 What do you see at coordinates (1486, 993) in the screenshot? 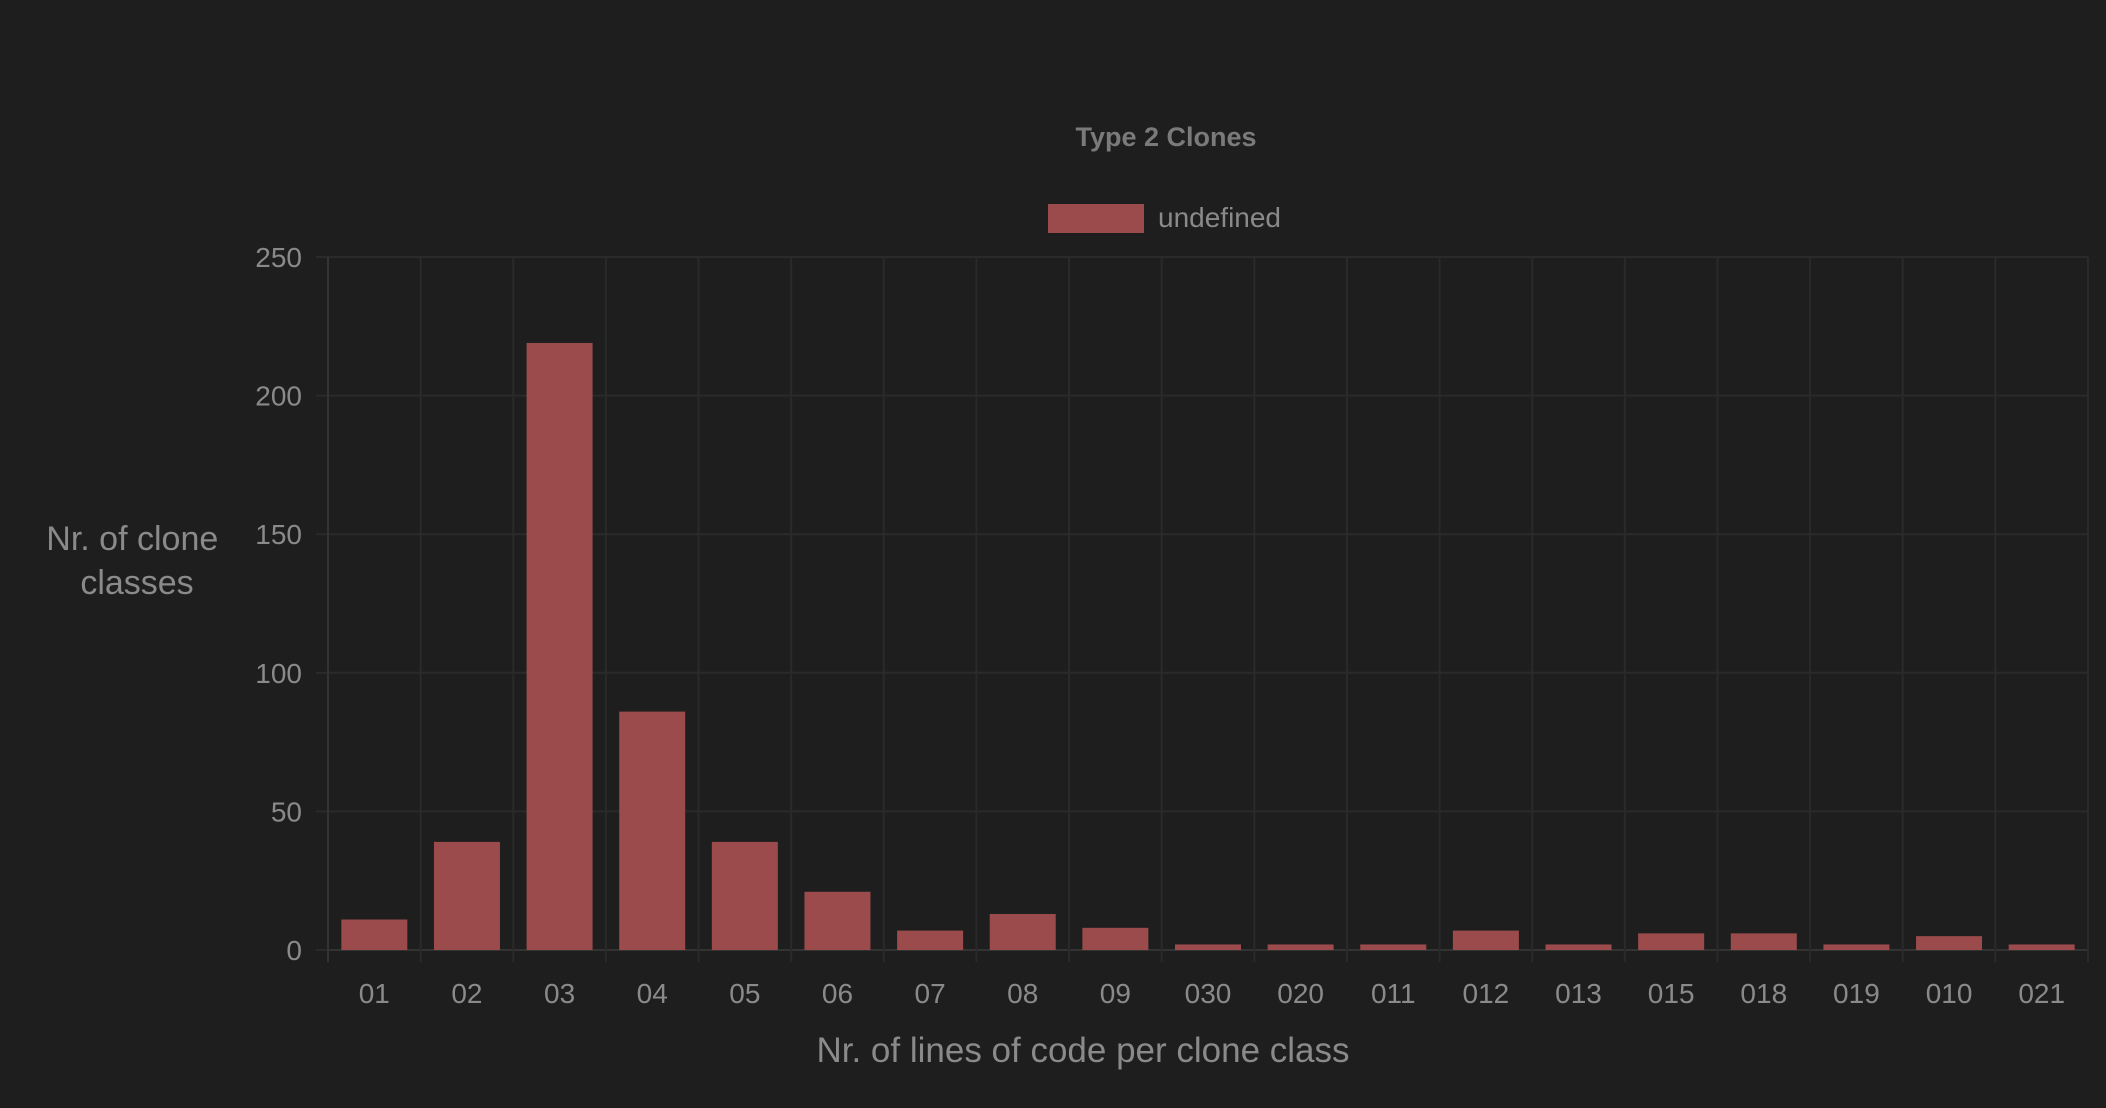
I see `x-tick-label: 012` at bounding box center [1486, 993].